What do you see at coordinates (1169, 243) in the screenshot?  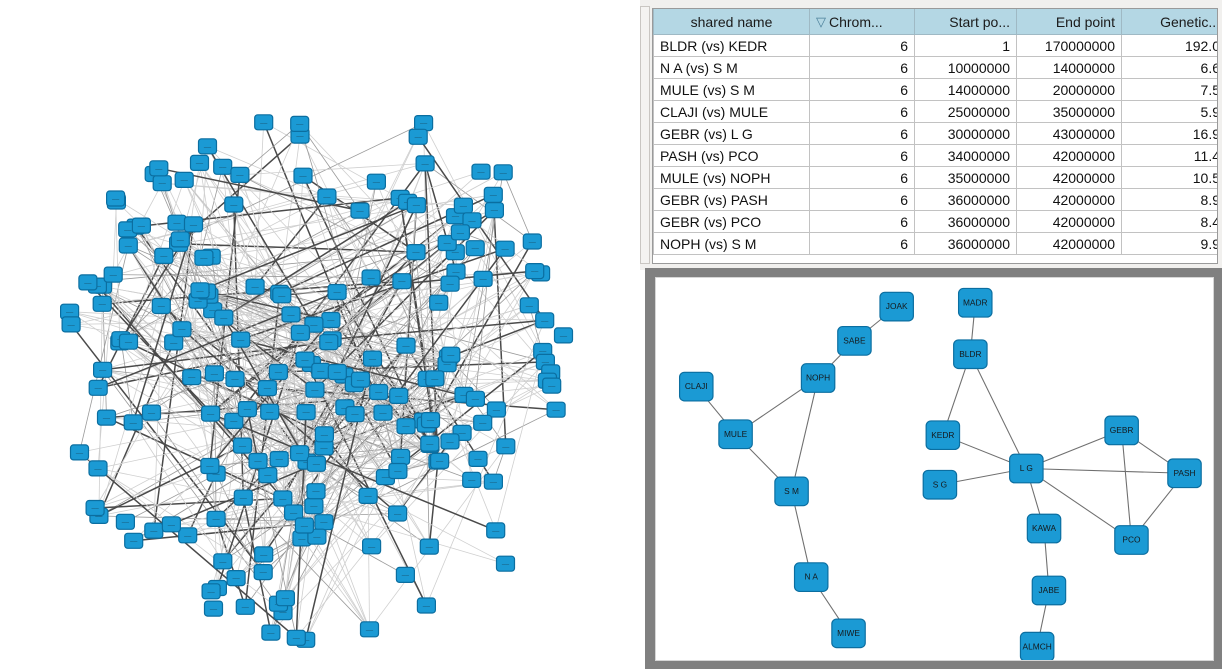 I see `cell-genetic: 9.9` at bounding box center [1169, 243].